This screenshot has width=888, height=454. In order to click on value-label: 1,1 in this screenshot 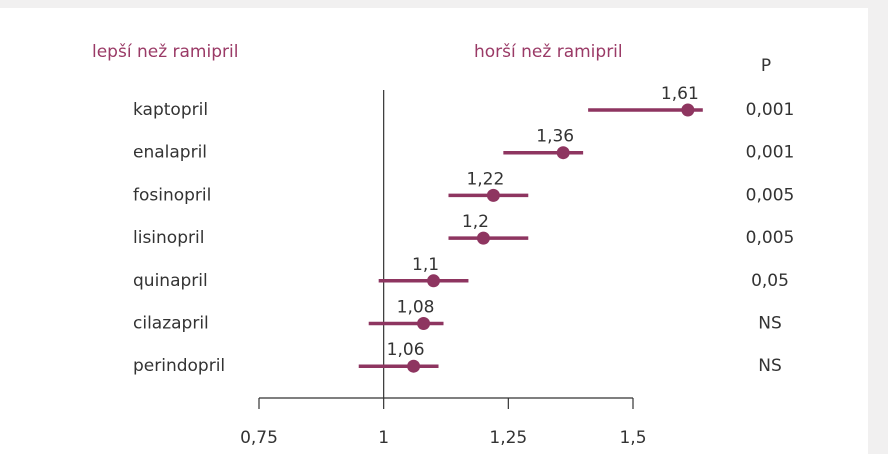, I will do `click(425, 265)`.